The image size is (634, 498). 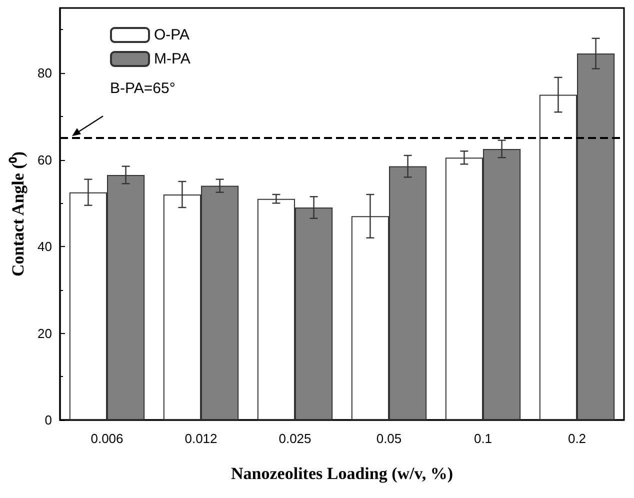 What do you see at coordinates (295, 438) in the screenshot?
I see `x-tick-label: 0.025` at bounding box center [295, 438].